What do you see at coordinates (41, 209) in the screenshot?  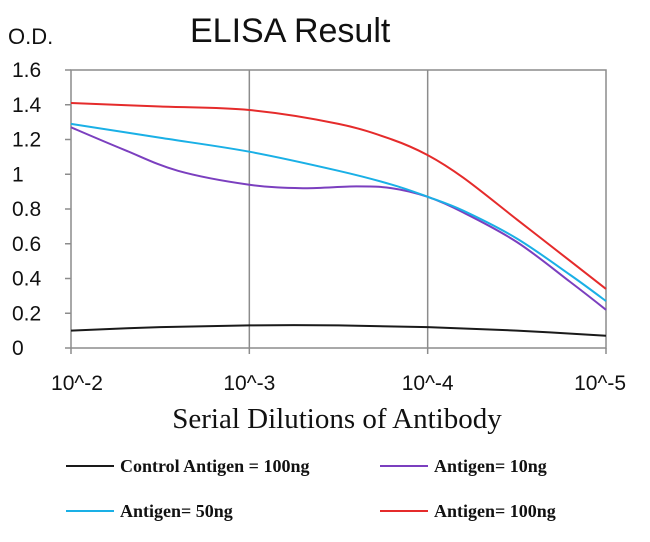 I see `y-tick-labels: 0 0.2 0.4 0.6 0.8 1 1.2 1.4 1.6` at bounding box center [41, 209].